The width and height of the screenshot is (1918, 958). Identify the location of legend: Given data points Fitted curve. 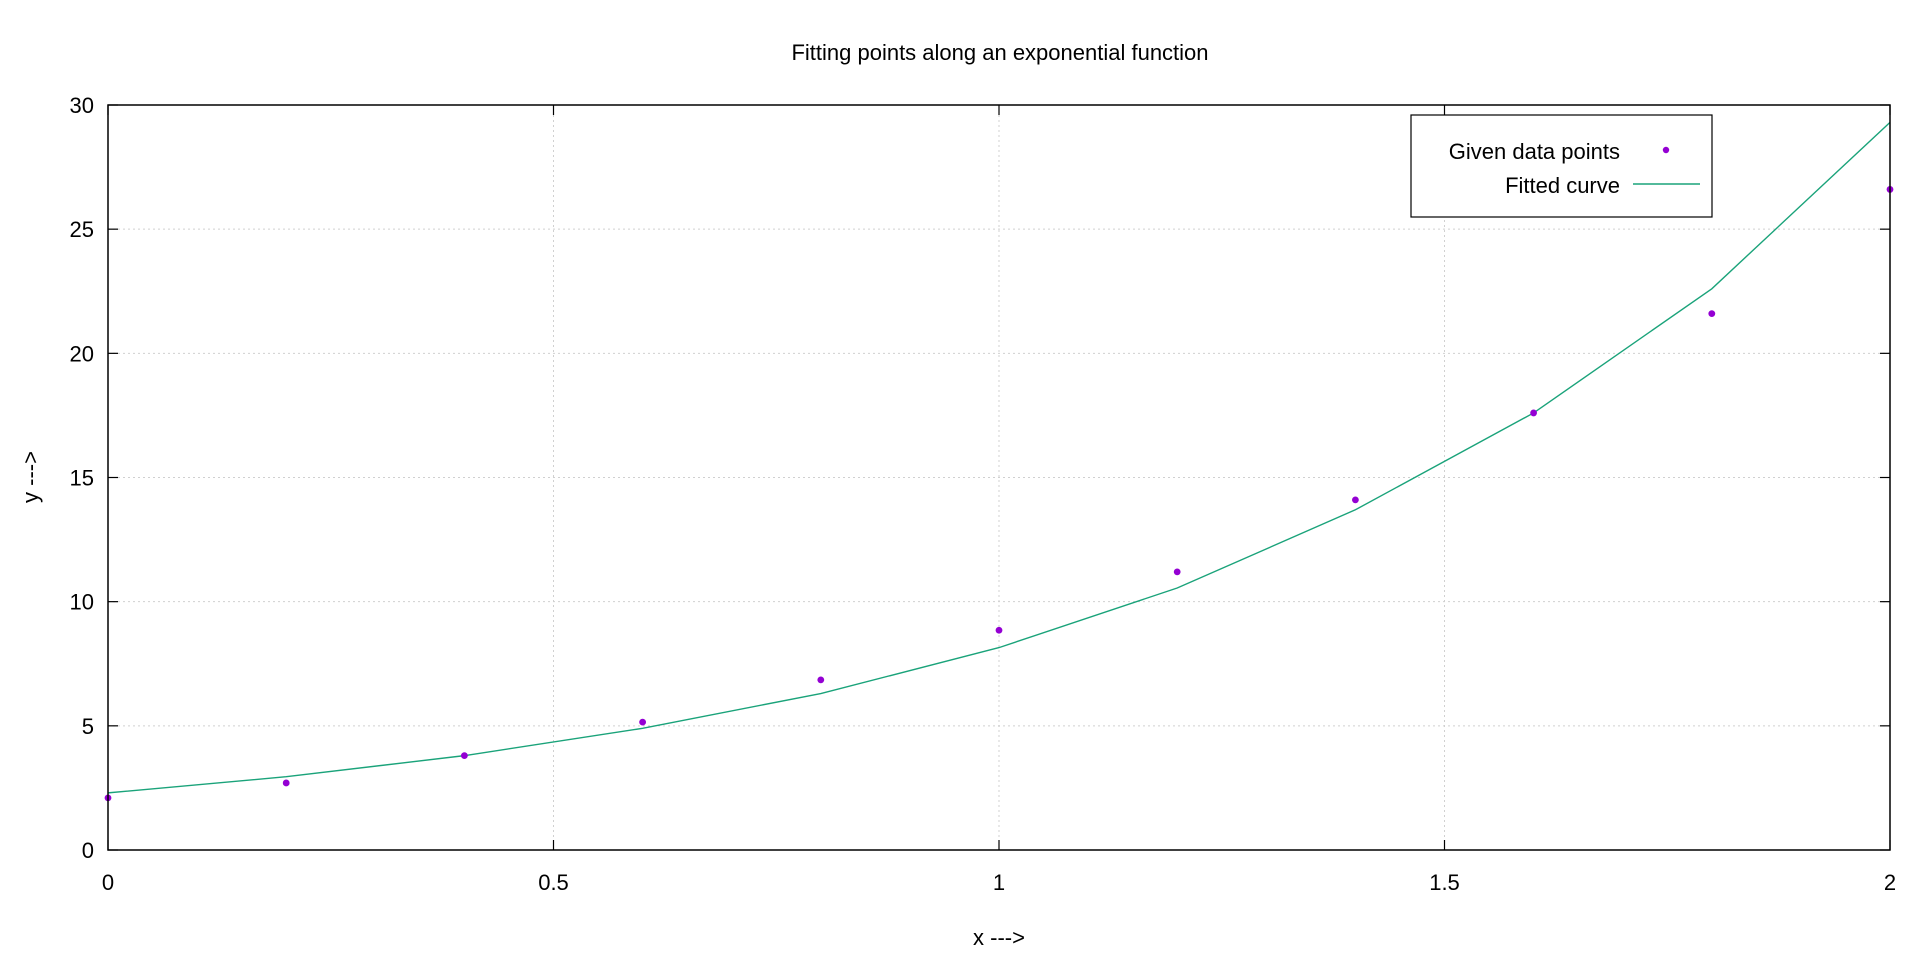
(1561, 166).